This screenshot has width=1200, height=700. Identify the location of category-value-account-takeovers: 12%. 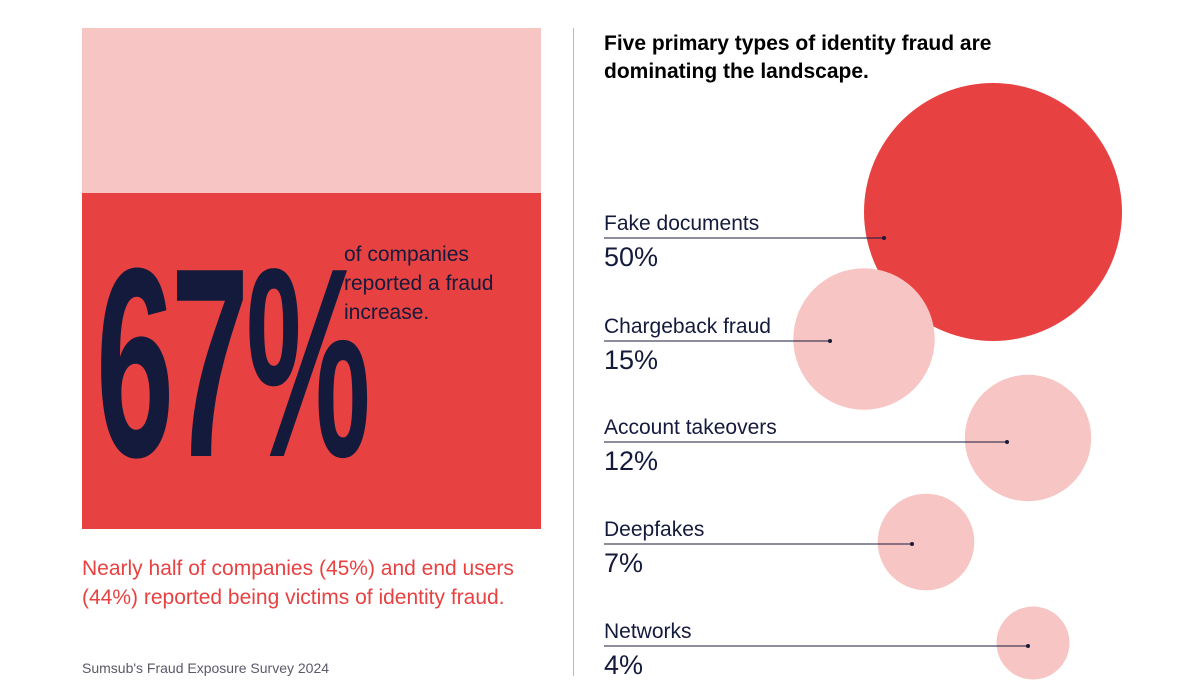
(631, 461).